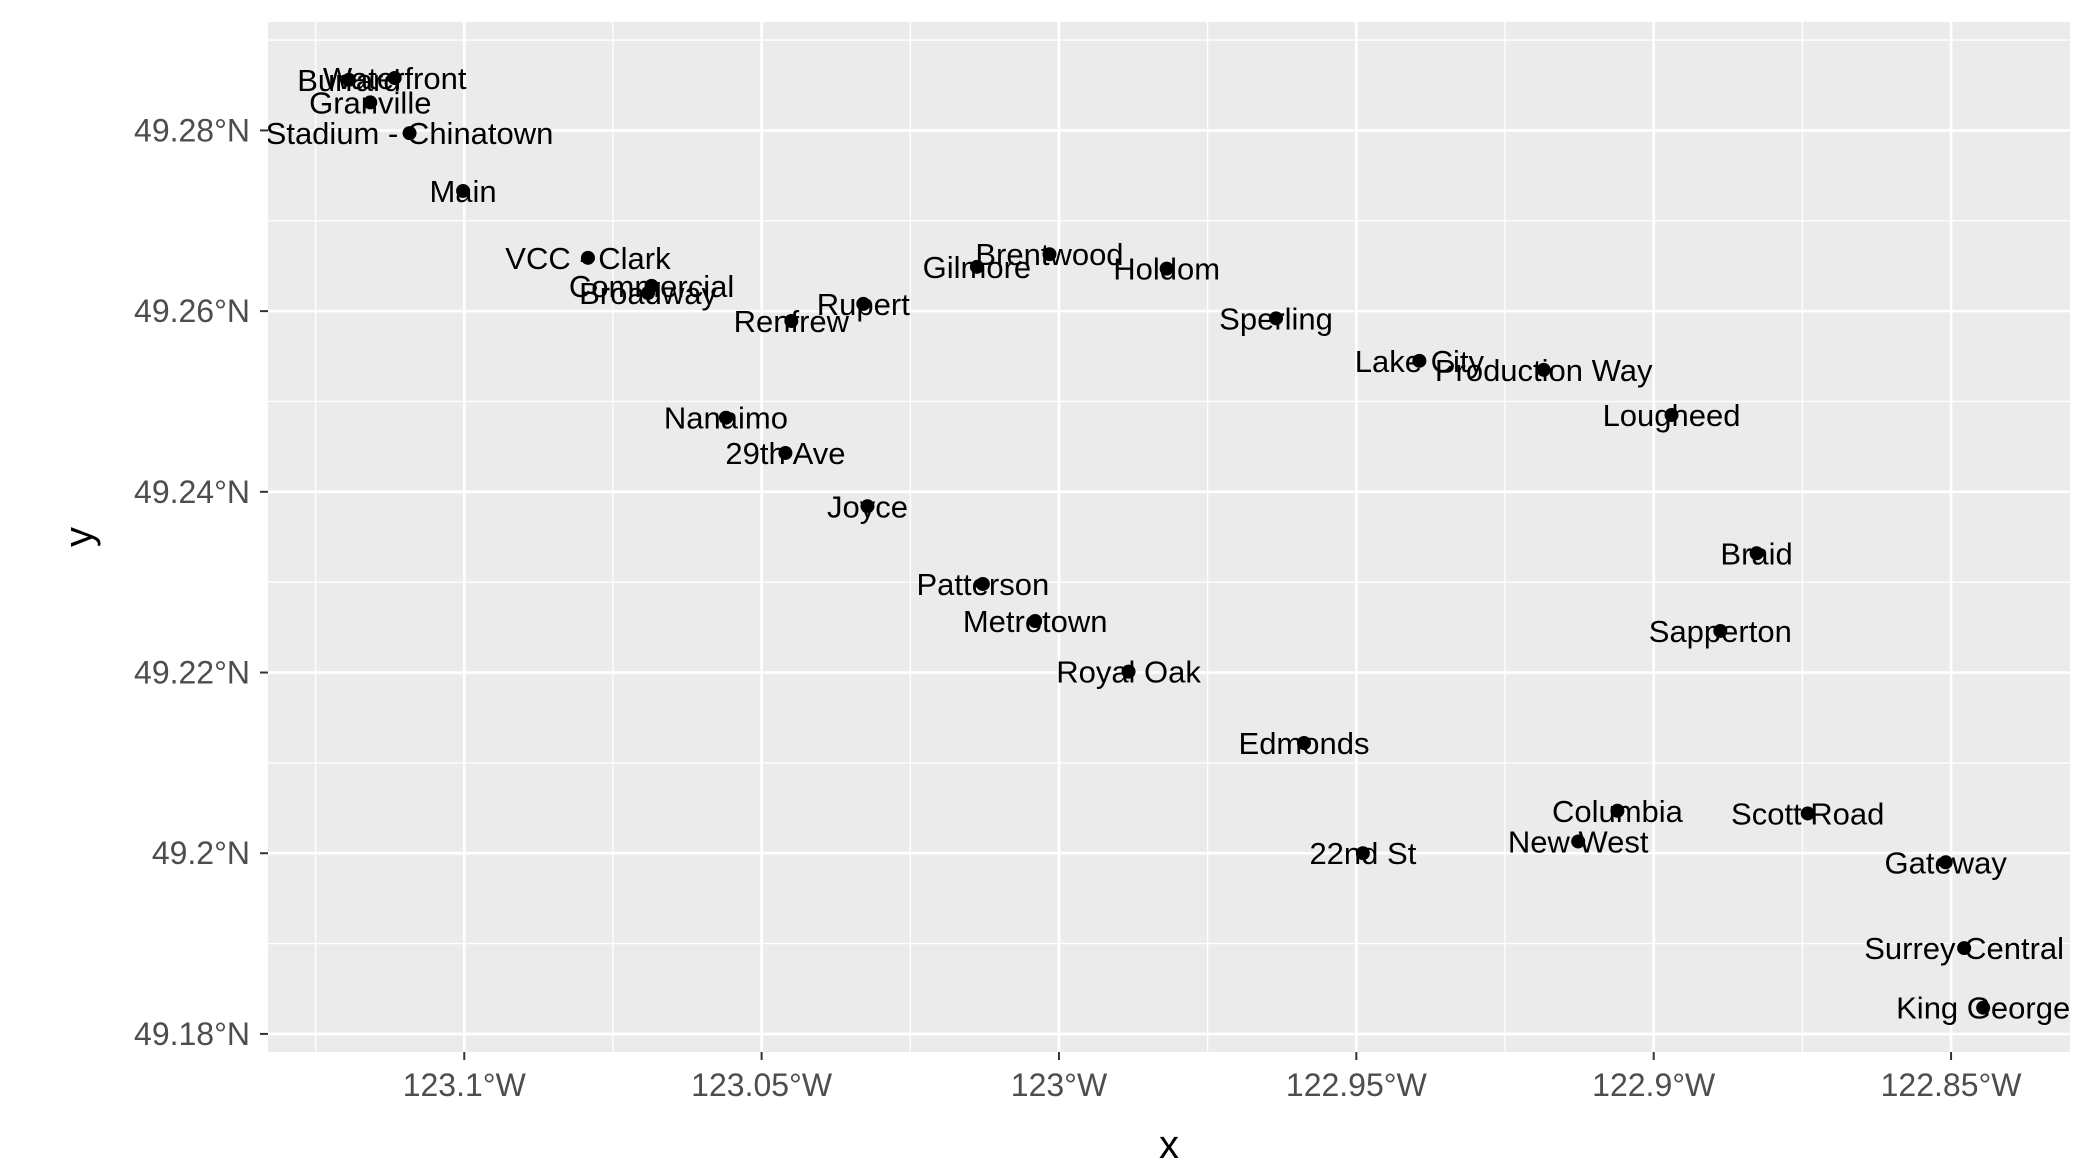 This screenshot has width=2100, height=1176. I want to click on point-label: Holdom, so click(1166, 269).